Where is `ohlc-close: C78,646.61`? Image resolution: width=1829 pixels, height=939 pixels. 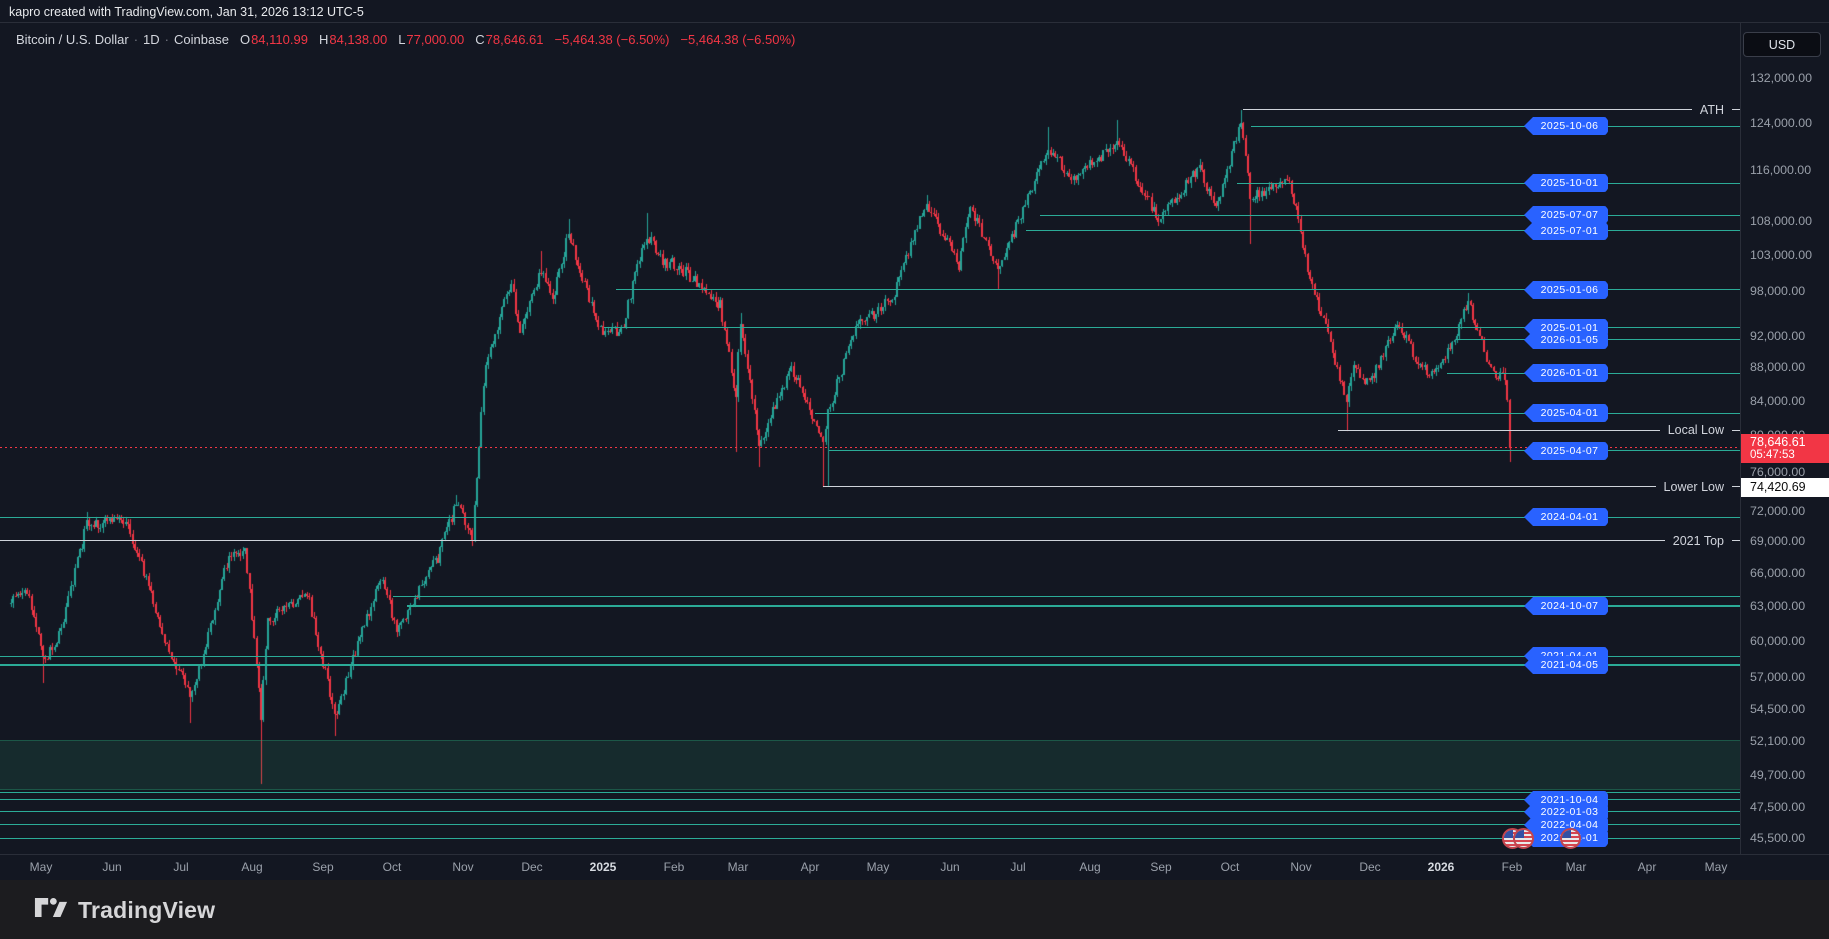
ohlc-close: C78,646.61 is located at coordinates (509, 39).